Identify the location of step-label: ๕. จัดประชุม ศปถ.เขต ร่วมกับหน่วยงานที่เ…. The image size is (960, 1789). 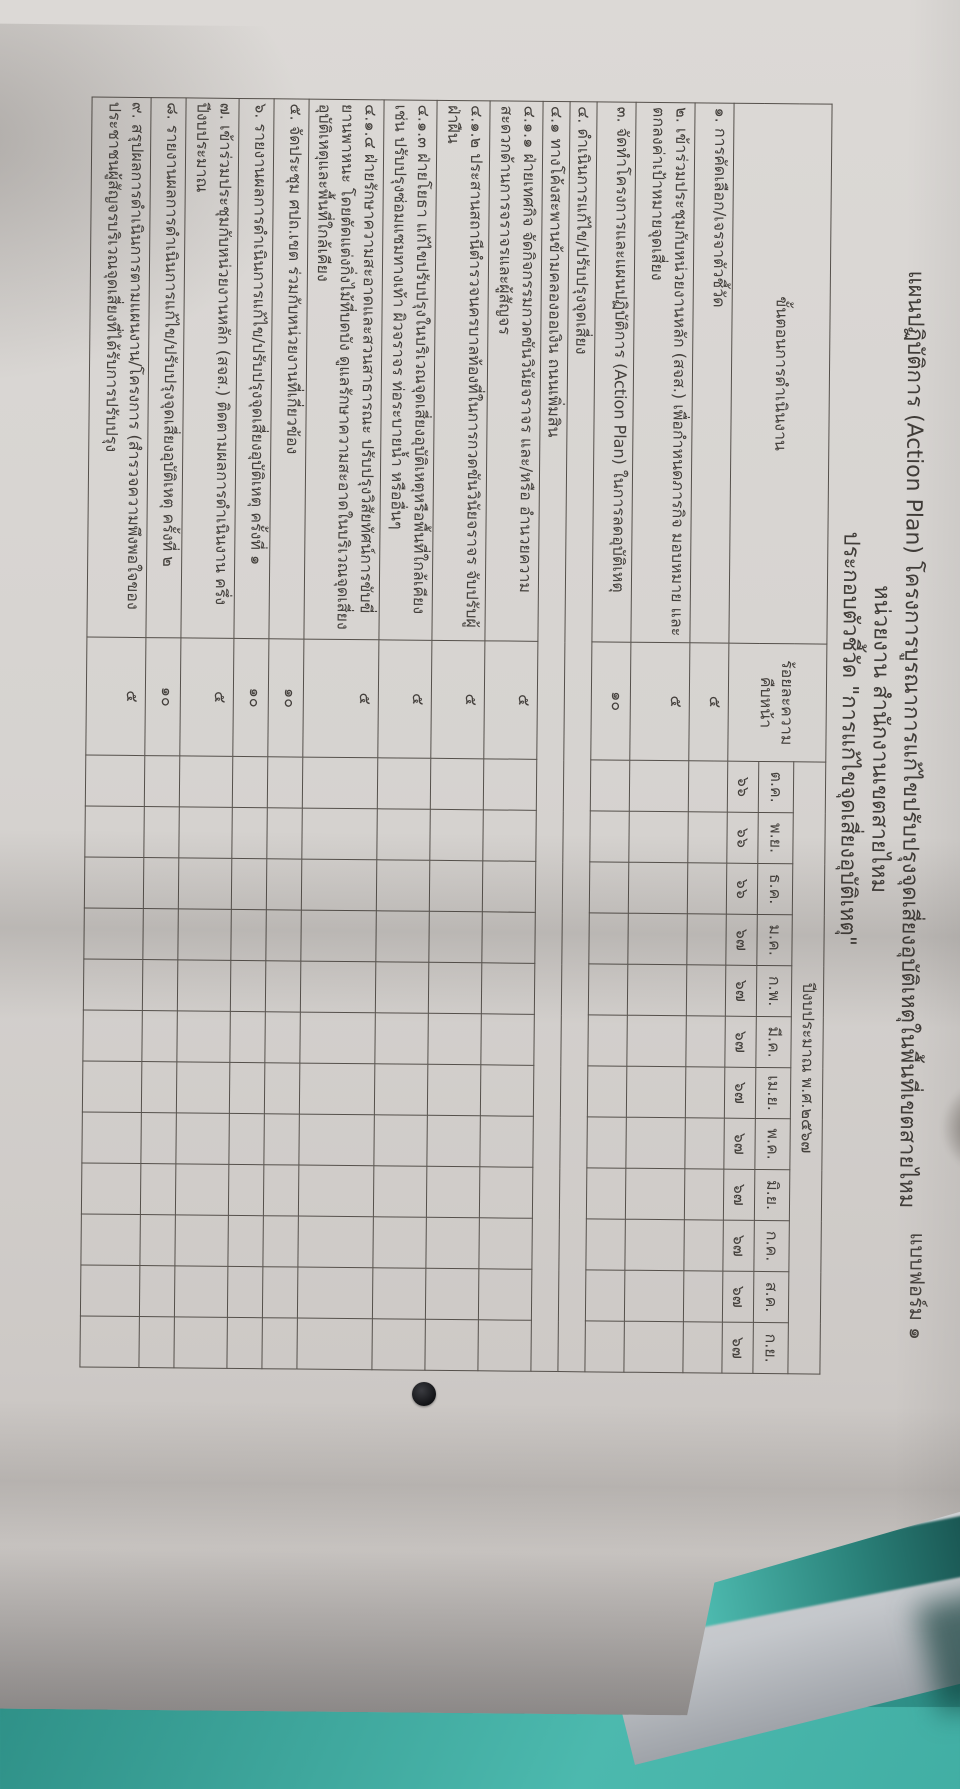
(289, 369).